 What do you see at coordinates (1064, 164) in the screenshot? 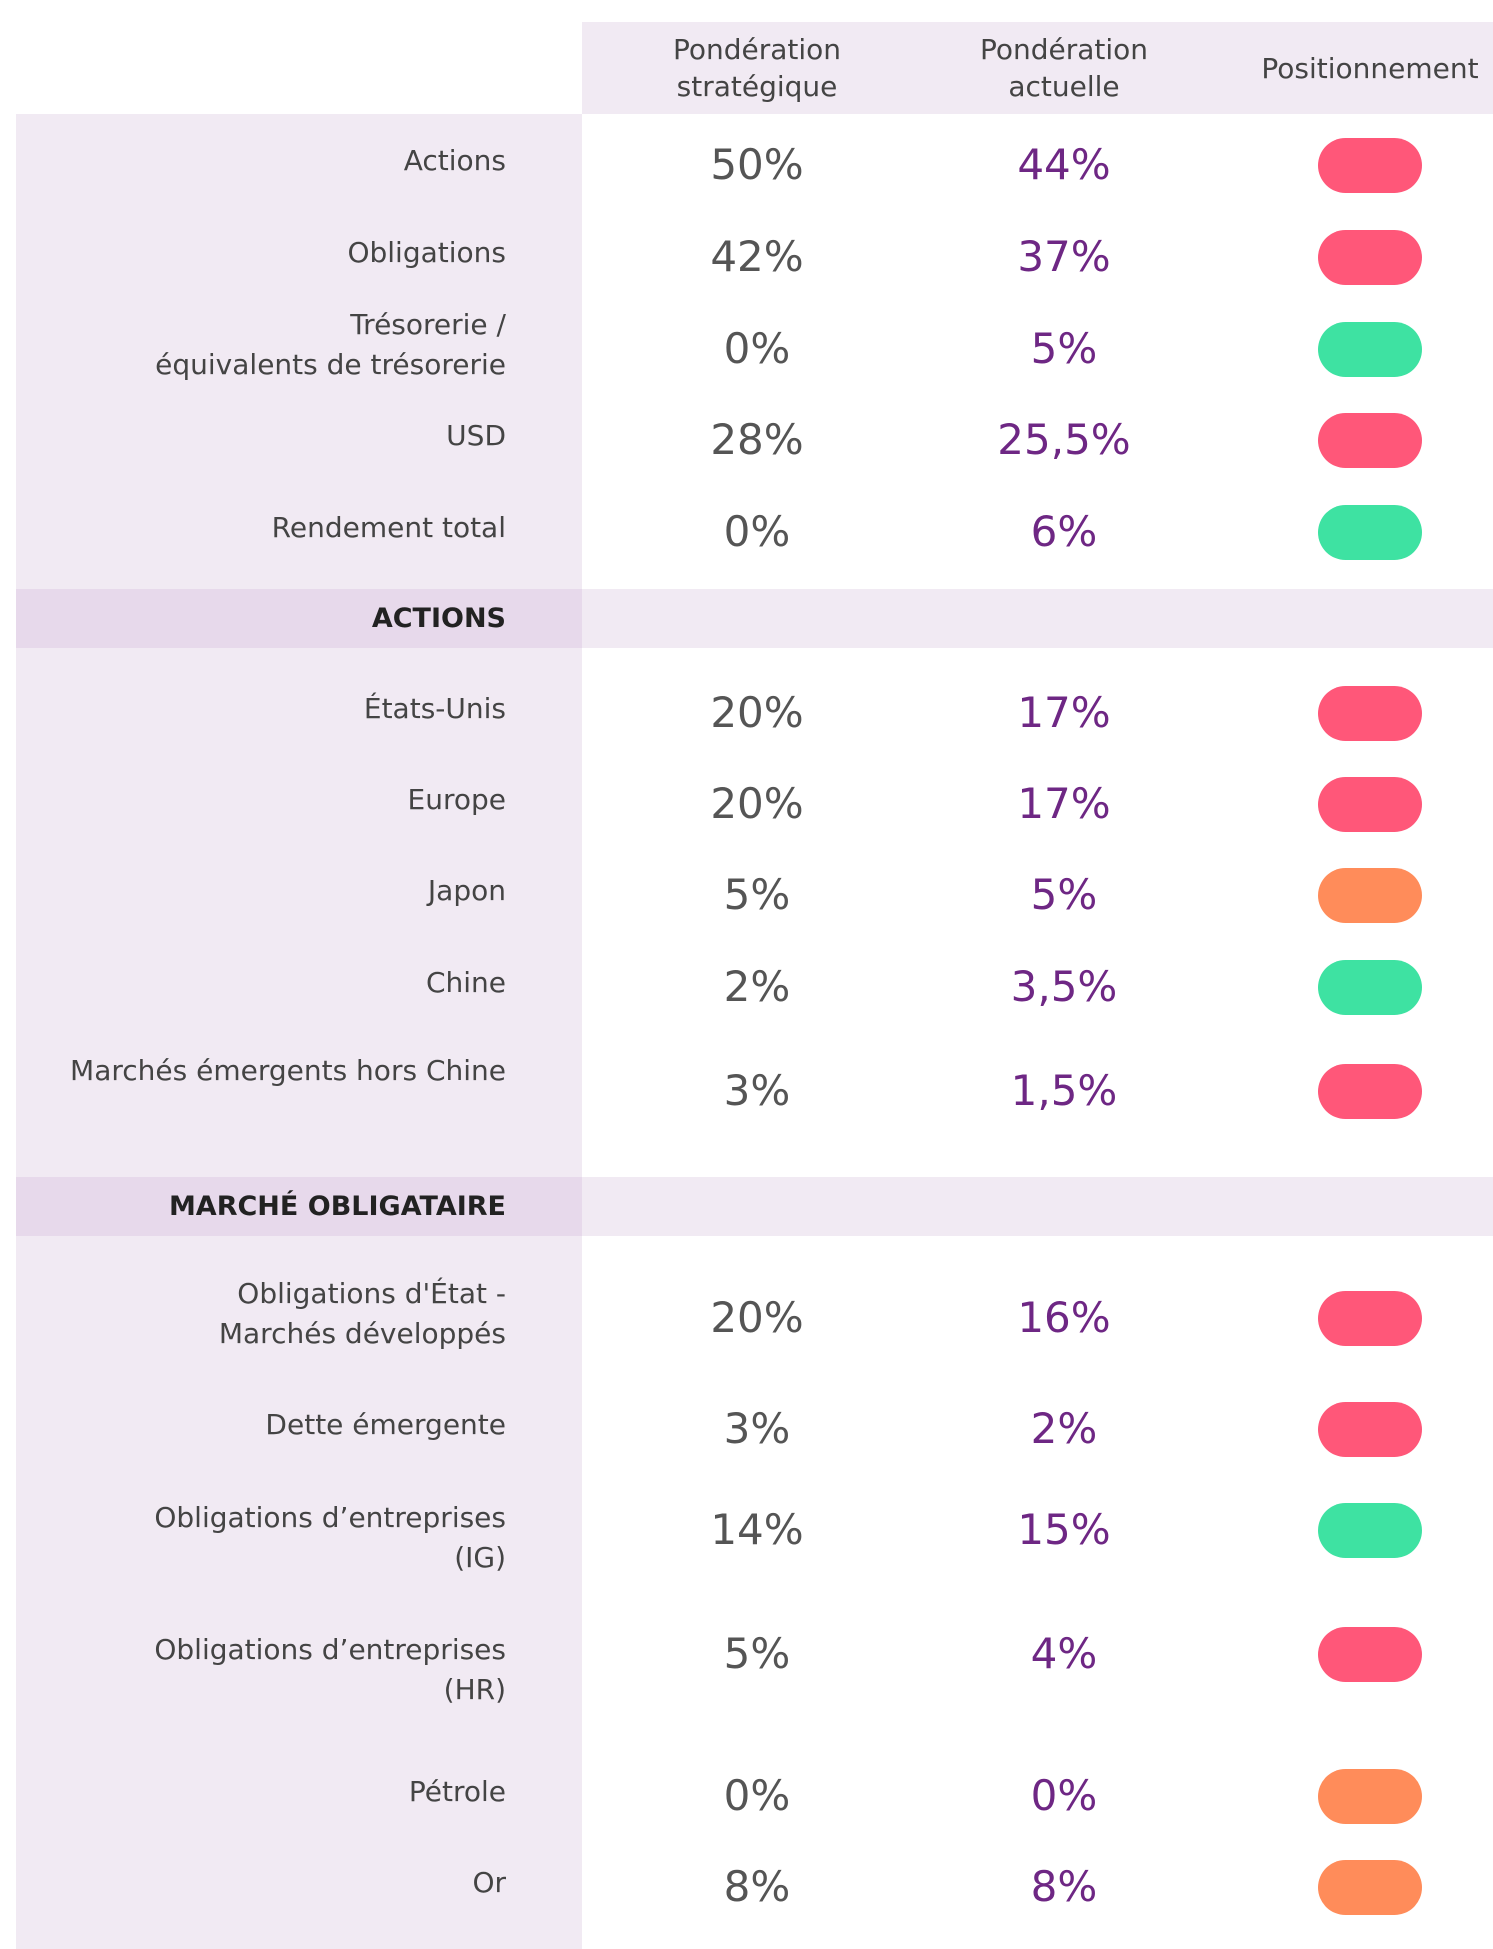
I see `current-weight: 44%` at bounding box center [1064, 164].